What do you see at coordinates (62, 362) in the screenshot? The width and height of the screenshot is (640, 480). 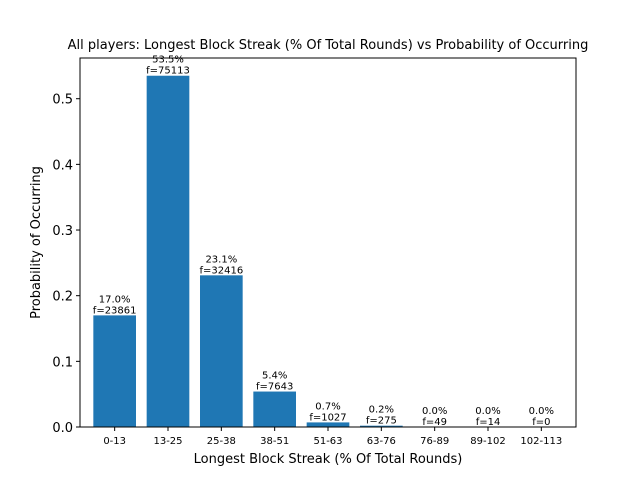 I see `y-tick-label: 0.1` at bounding box center [62, 362].